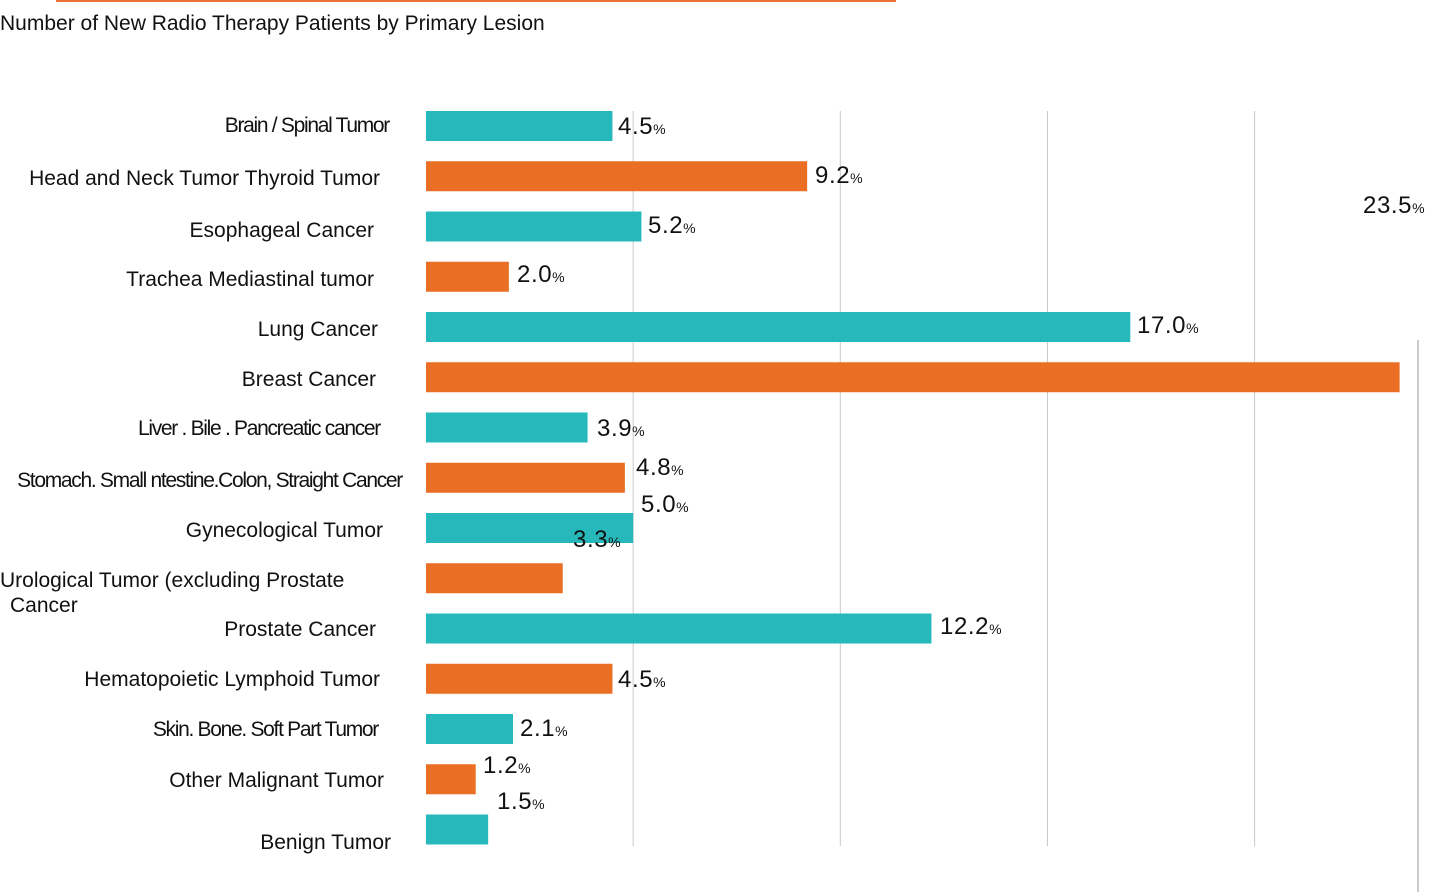 The image size is (1435, 892). Describe the element at coordinates (507, 765) in the screenshot. I see `value-label: 1.2%` at that location.